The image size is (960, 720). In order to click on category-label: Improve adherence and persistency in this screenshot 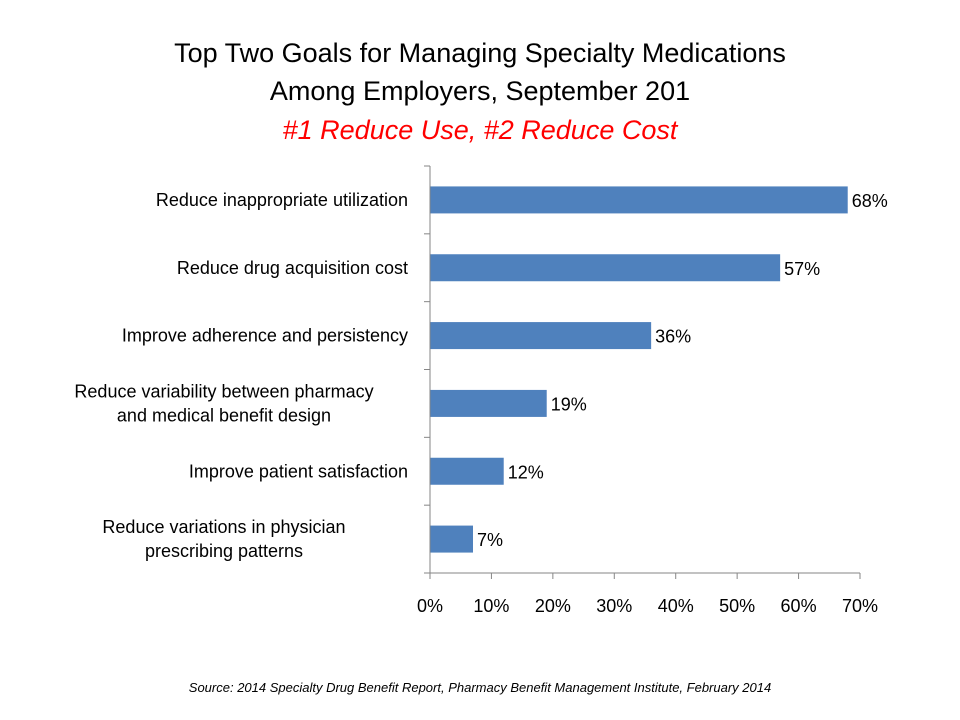, I will do `click(265, 336)`.